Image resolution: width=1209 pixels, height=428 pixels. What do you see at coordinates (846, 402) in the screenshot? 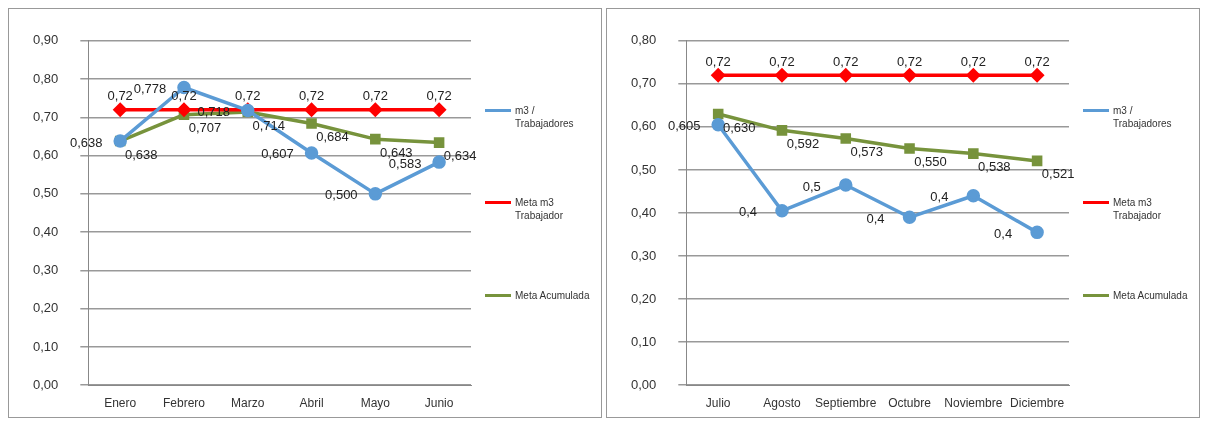
I see `x-tick-label: Septiembre` at bounding box center [846, 402].